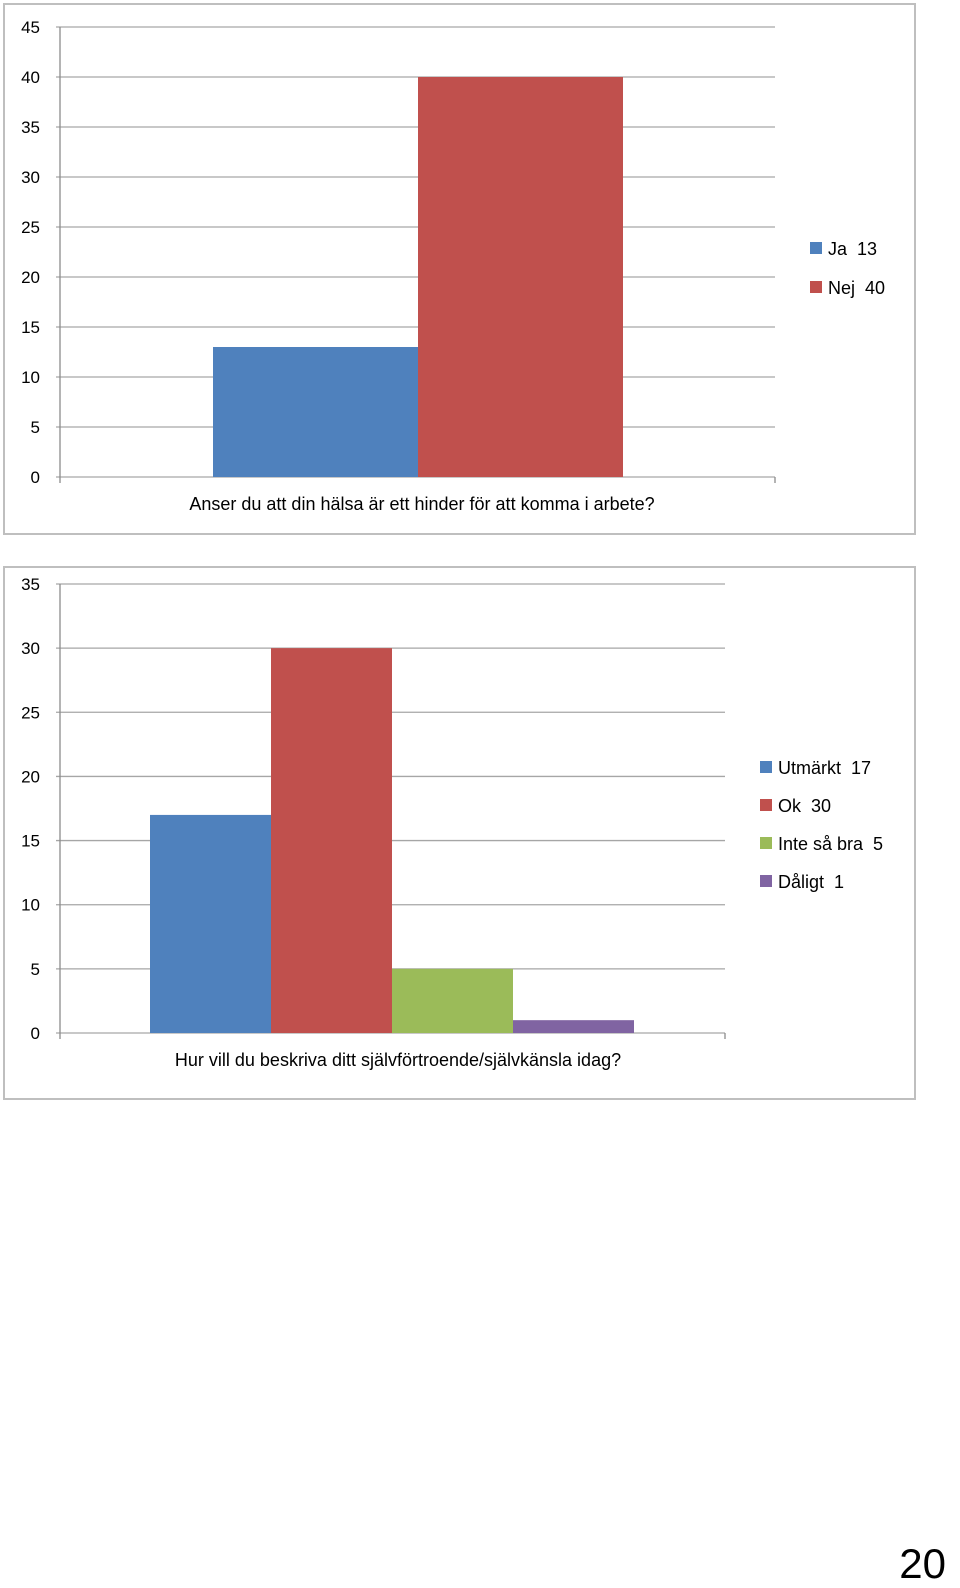  Describe the element at coordinates (30, 77) in the screenshot. I see `y-tick-label: 40` at that location.